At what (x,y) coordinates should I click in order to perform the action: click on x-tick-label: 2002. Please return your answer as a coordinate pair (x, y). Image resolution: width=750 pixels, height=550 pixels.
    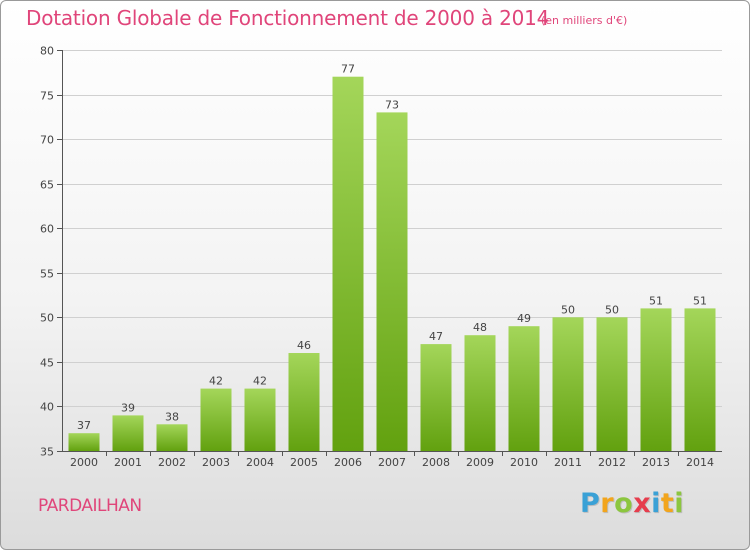
    Looking at the image, I should click on (172, 462).